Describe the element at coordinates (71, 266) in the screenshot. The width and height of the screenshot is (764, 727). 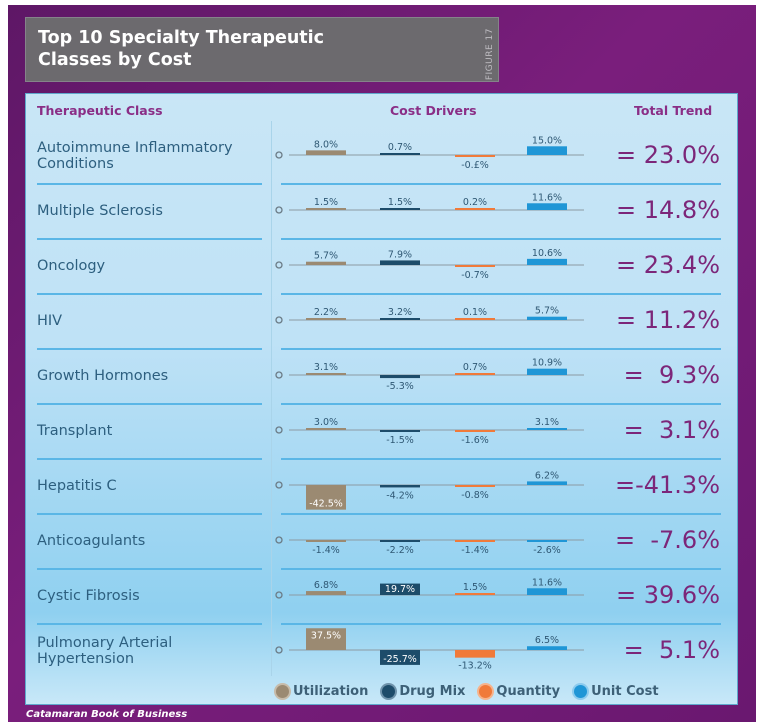
I see `therapeutic-class-label: Oncology` at that location.